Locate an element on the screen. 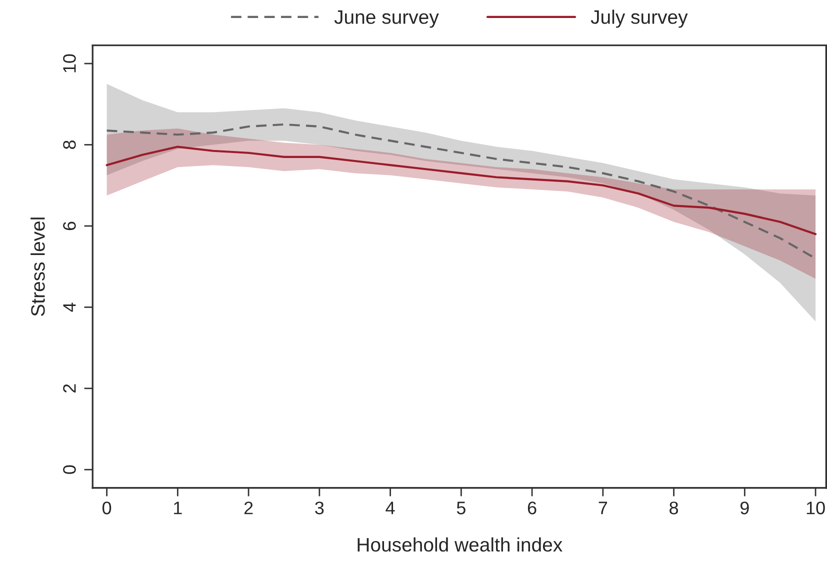 The image size is (827, 566). y-tick-label: 6 is located at coordinates (69, 226).